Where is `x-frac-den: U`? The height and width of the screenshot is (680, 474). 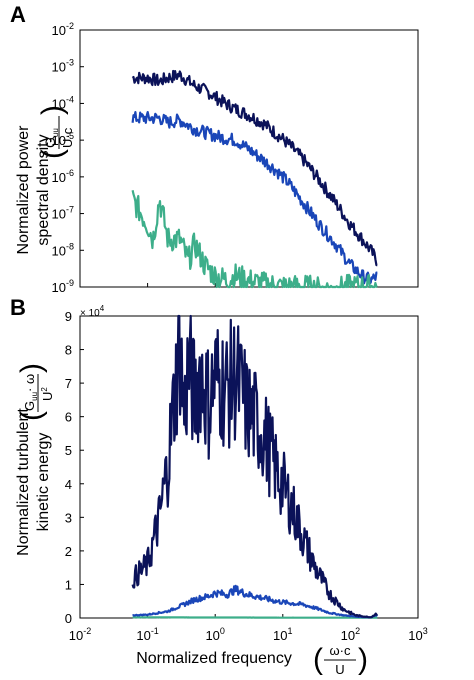
x-frac-den: U is located at coordinates (339, 669).